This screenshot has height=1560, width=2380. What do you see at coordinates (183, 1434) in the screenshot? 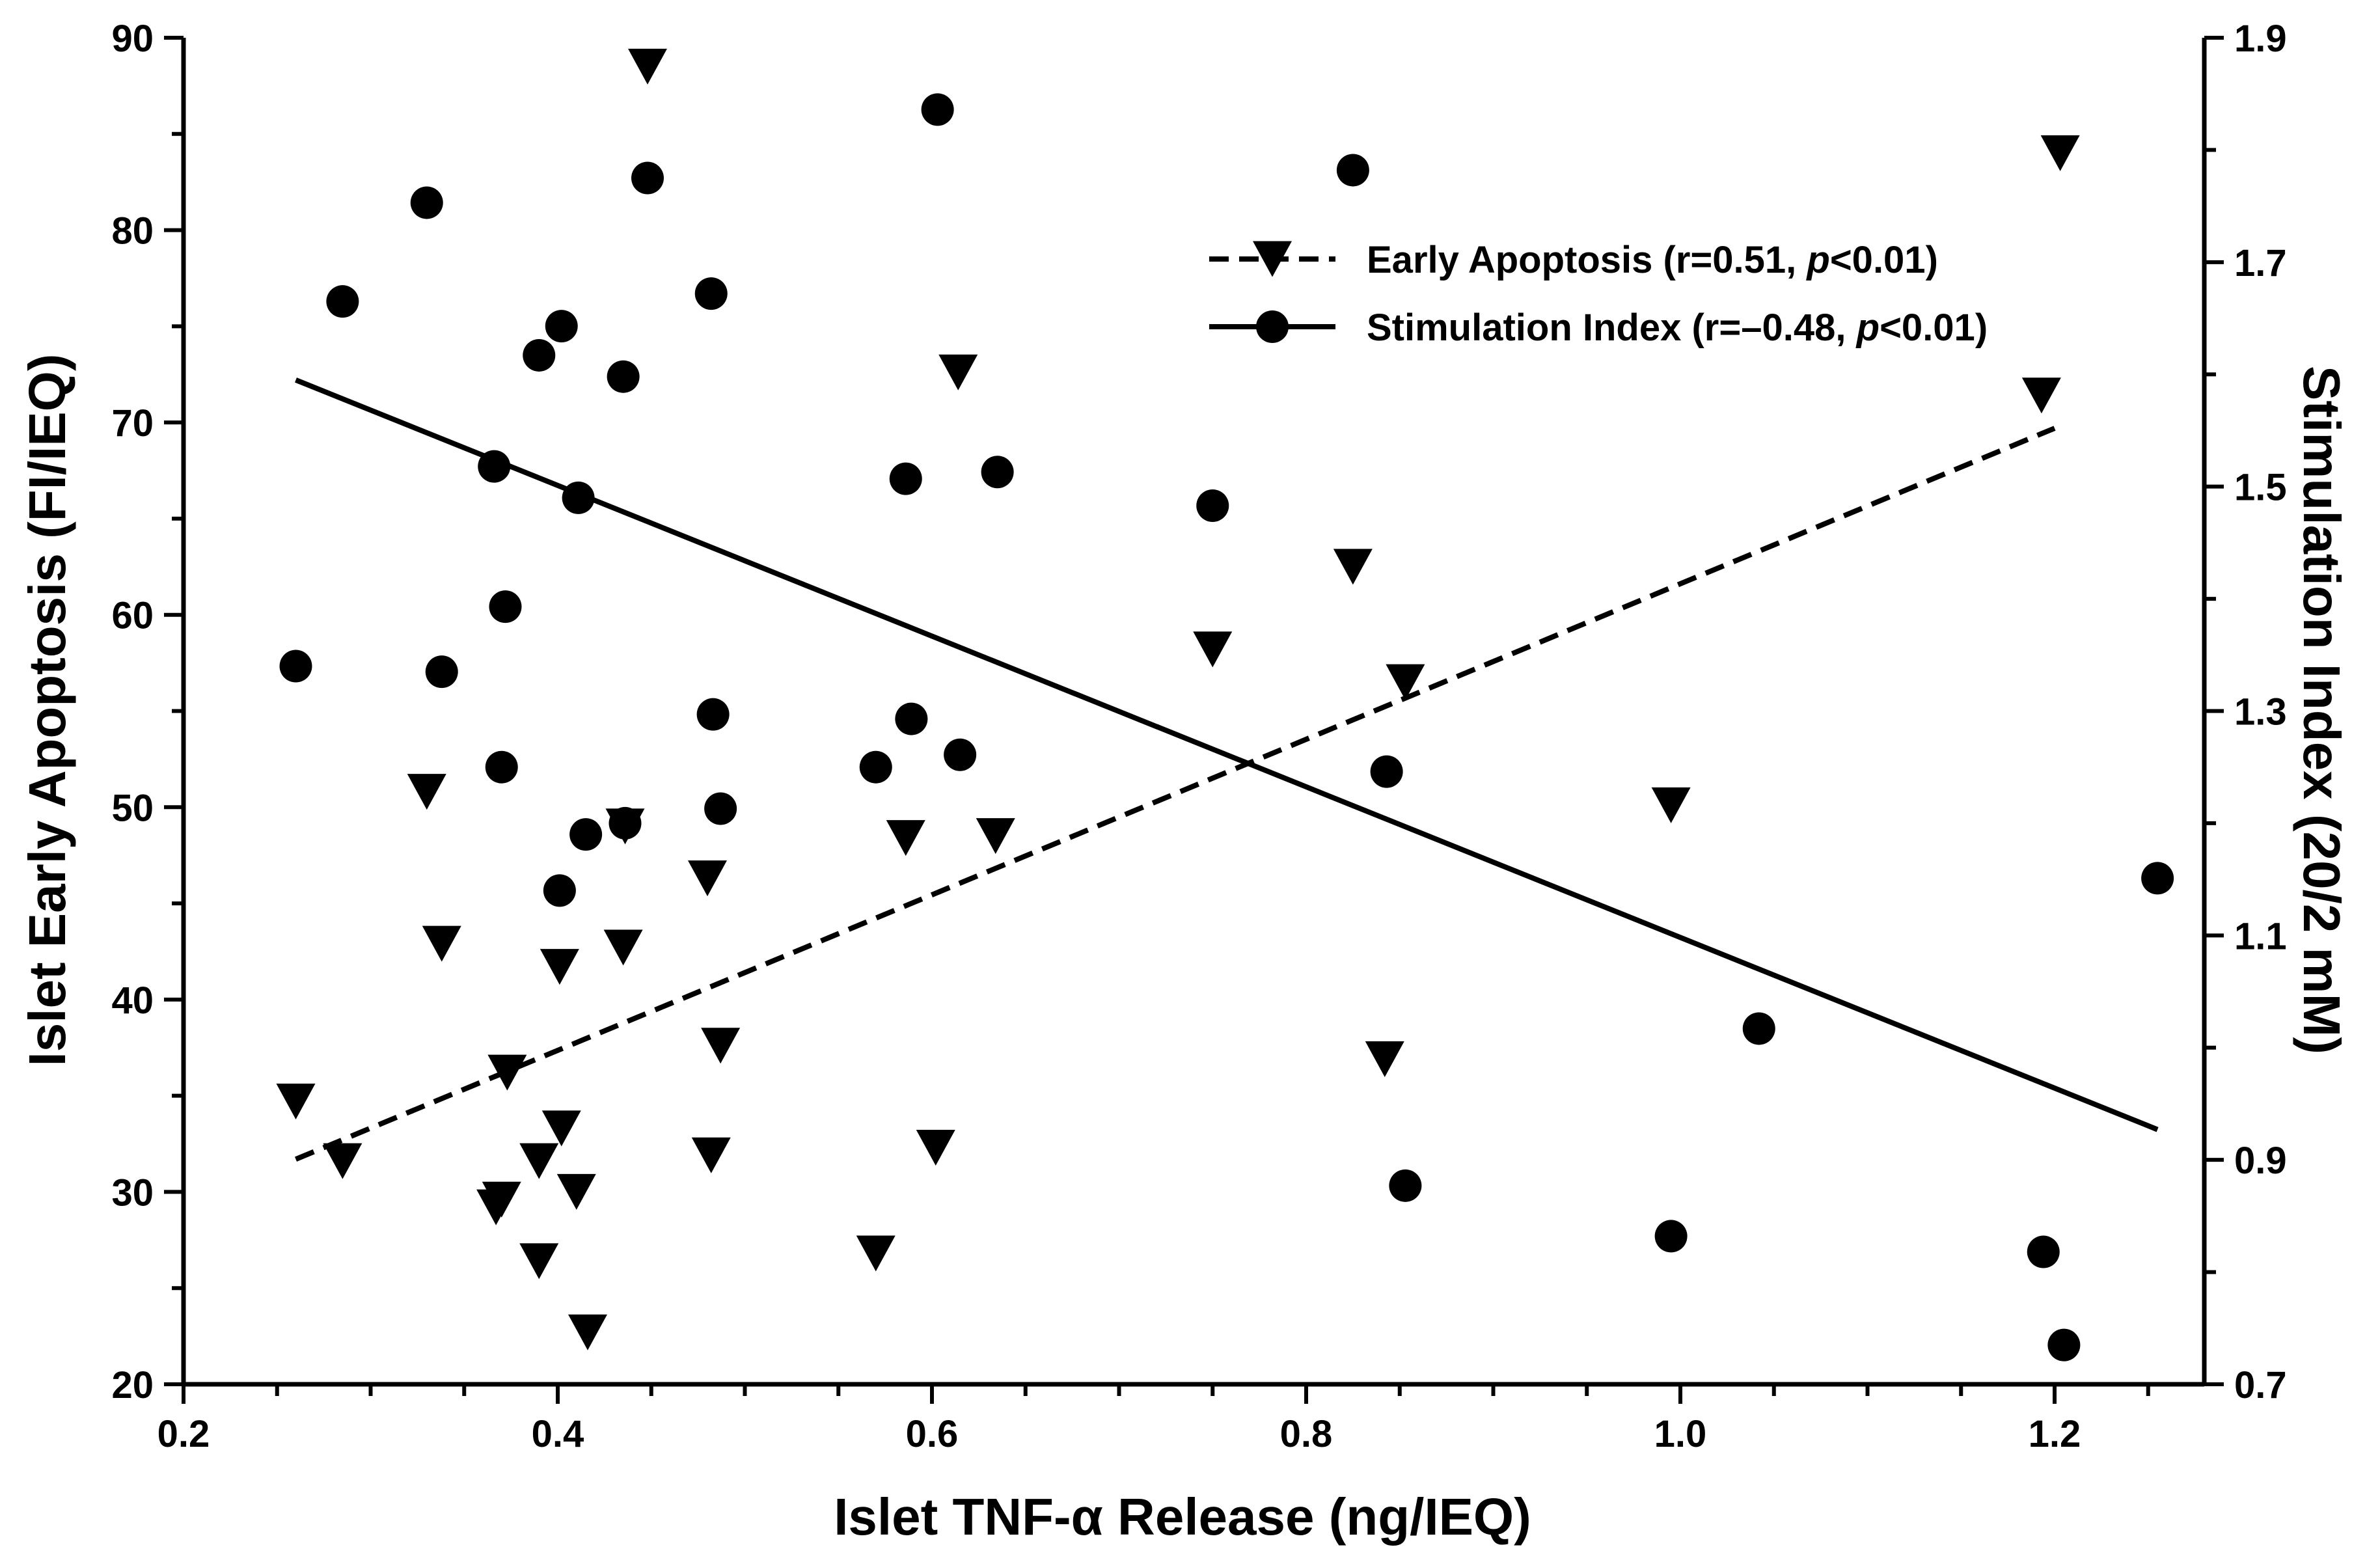
I see `x-tick-label: 0.2` at bounding box center [183, 1434].